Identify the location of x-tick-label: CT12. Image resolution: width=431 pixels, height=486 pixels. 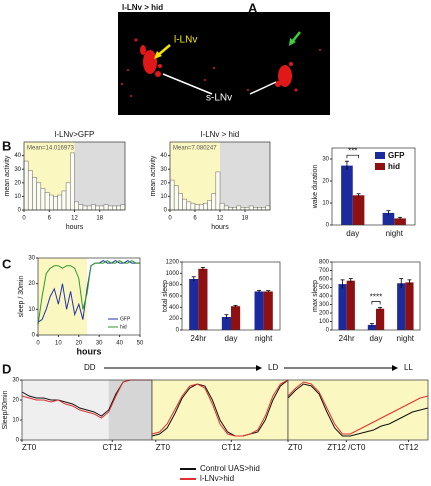
(232, 447).